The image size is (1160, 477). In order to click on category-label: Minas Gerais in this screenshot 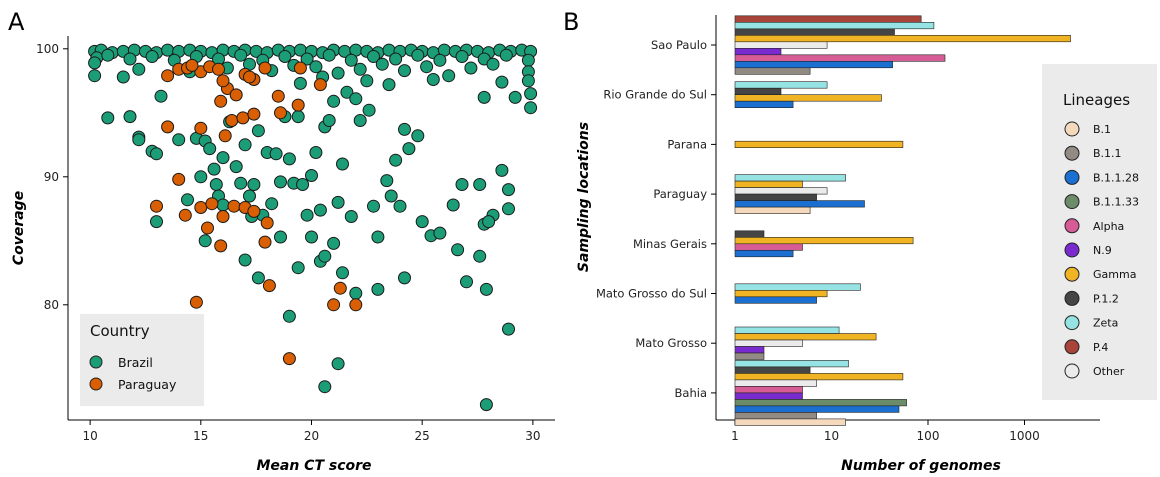, I will do `click(670, 244)`.